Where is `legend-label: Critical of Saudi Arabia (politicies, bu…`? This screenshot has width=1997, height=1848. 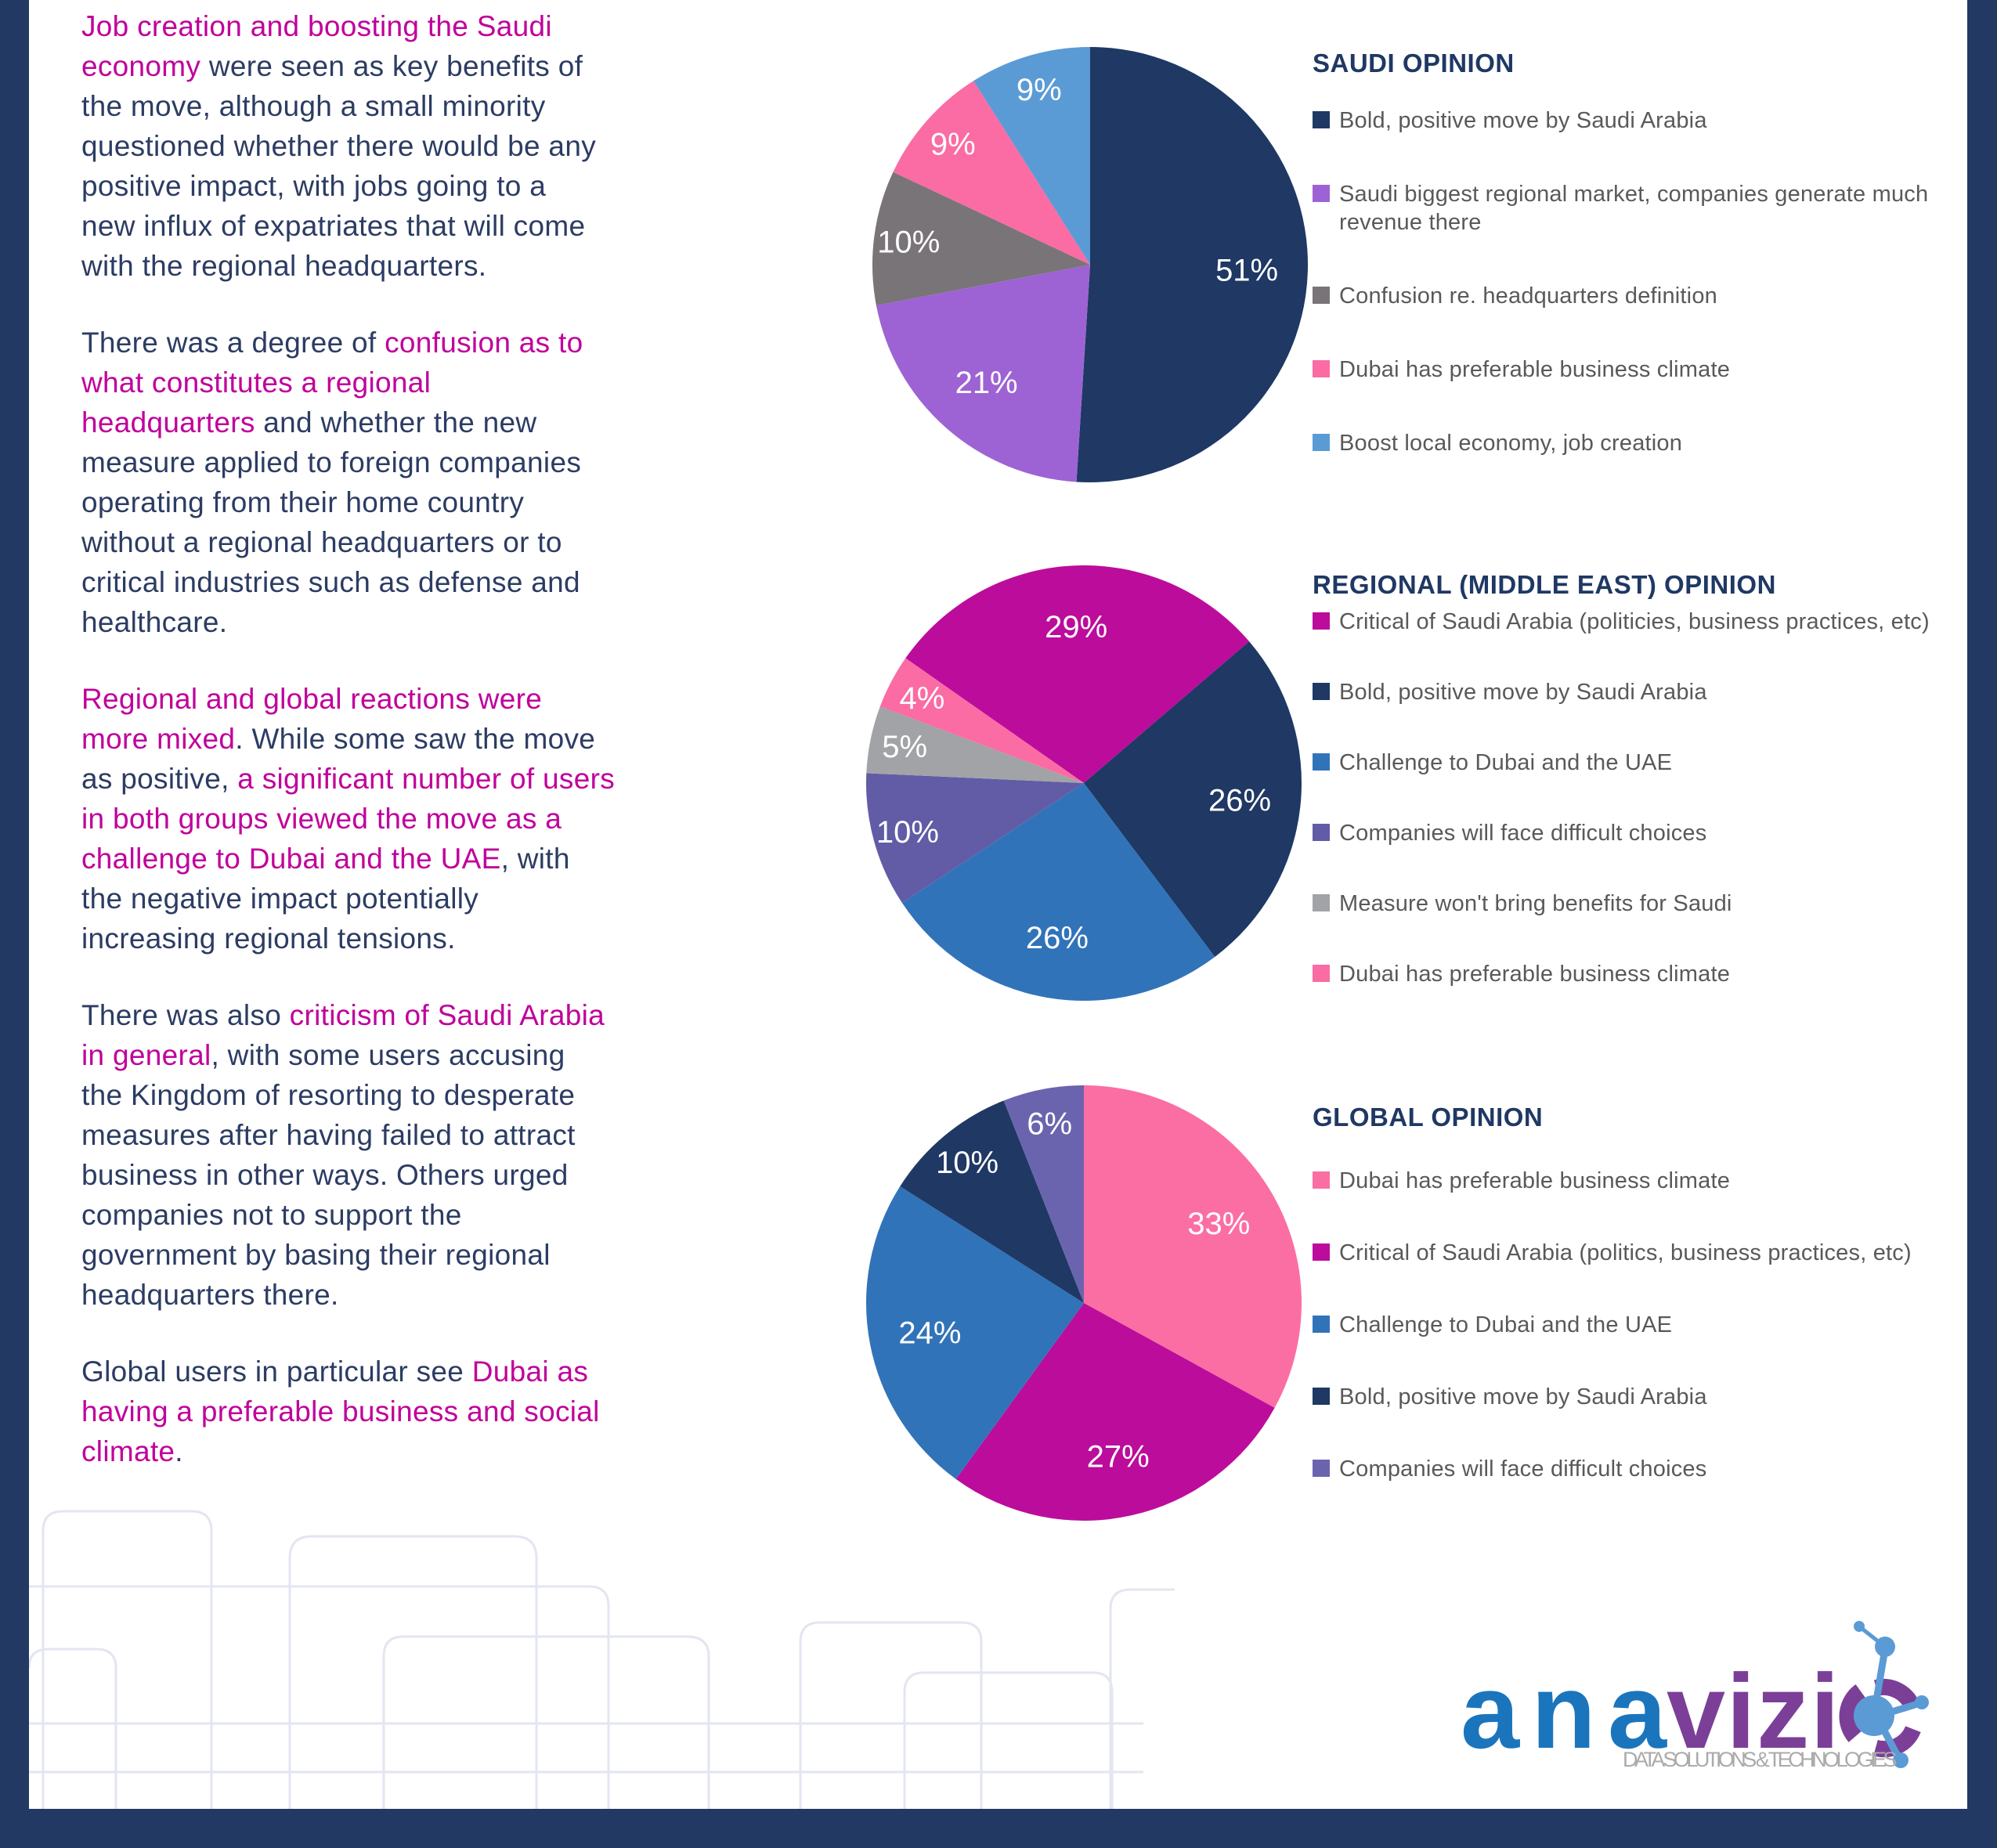 legend-label: Critical of Saudi Arabia (politicies, bu… is located at coordinates (1634, 621).